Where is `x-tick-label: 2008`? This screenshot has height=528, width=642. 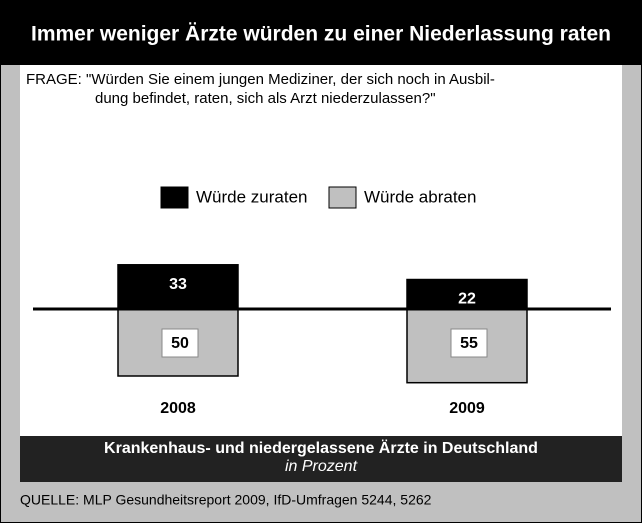
x-tick-label: 2008 is located at coordinates (178, 408).